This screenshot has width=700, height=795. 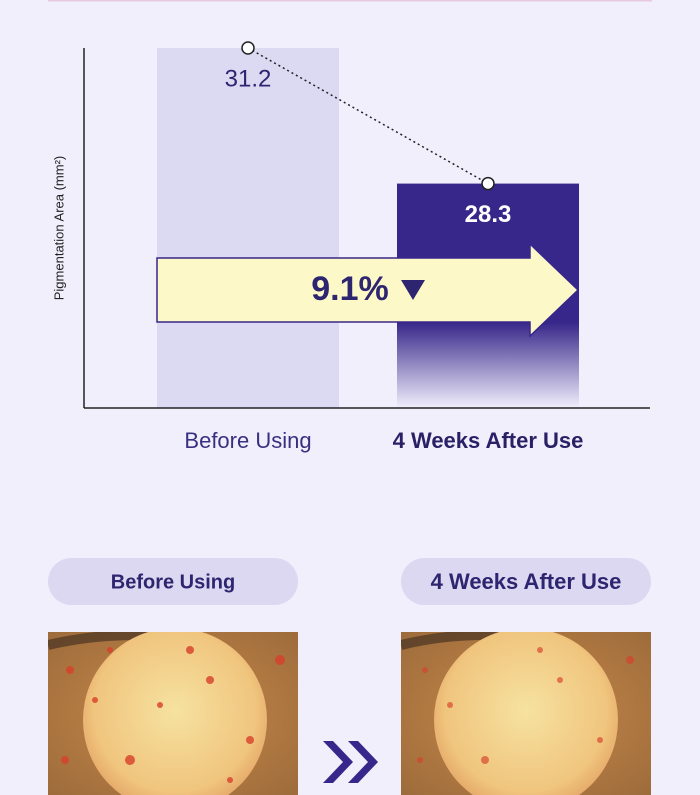 What do you see at coordinates (488, 440) in the screenshot?
I see `x-tick-label: 4 Weeks After Use` at bounding box center [488, 440].